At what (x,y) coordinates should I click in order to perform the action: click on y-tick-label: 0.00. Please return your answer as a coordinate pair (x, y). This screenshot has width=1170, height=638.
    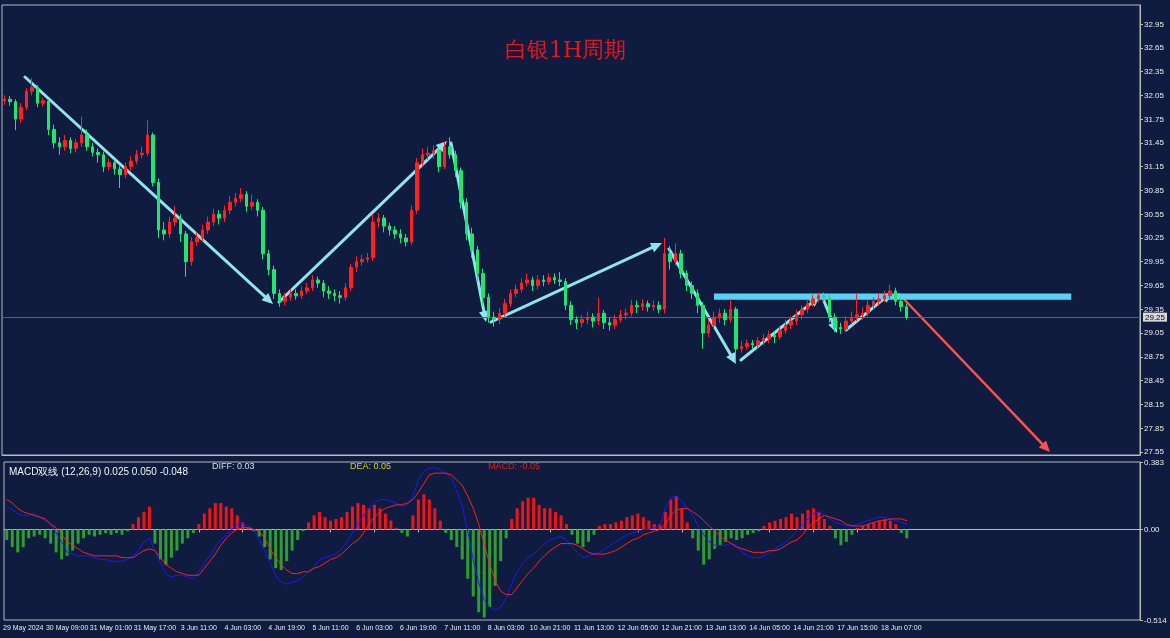
    Looking at the image, I should click on (1152, 529).